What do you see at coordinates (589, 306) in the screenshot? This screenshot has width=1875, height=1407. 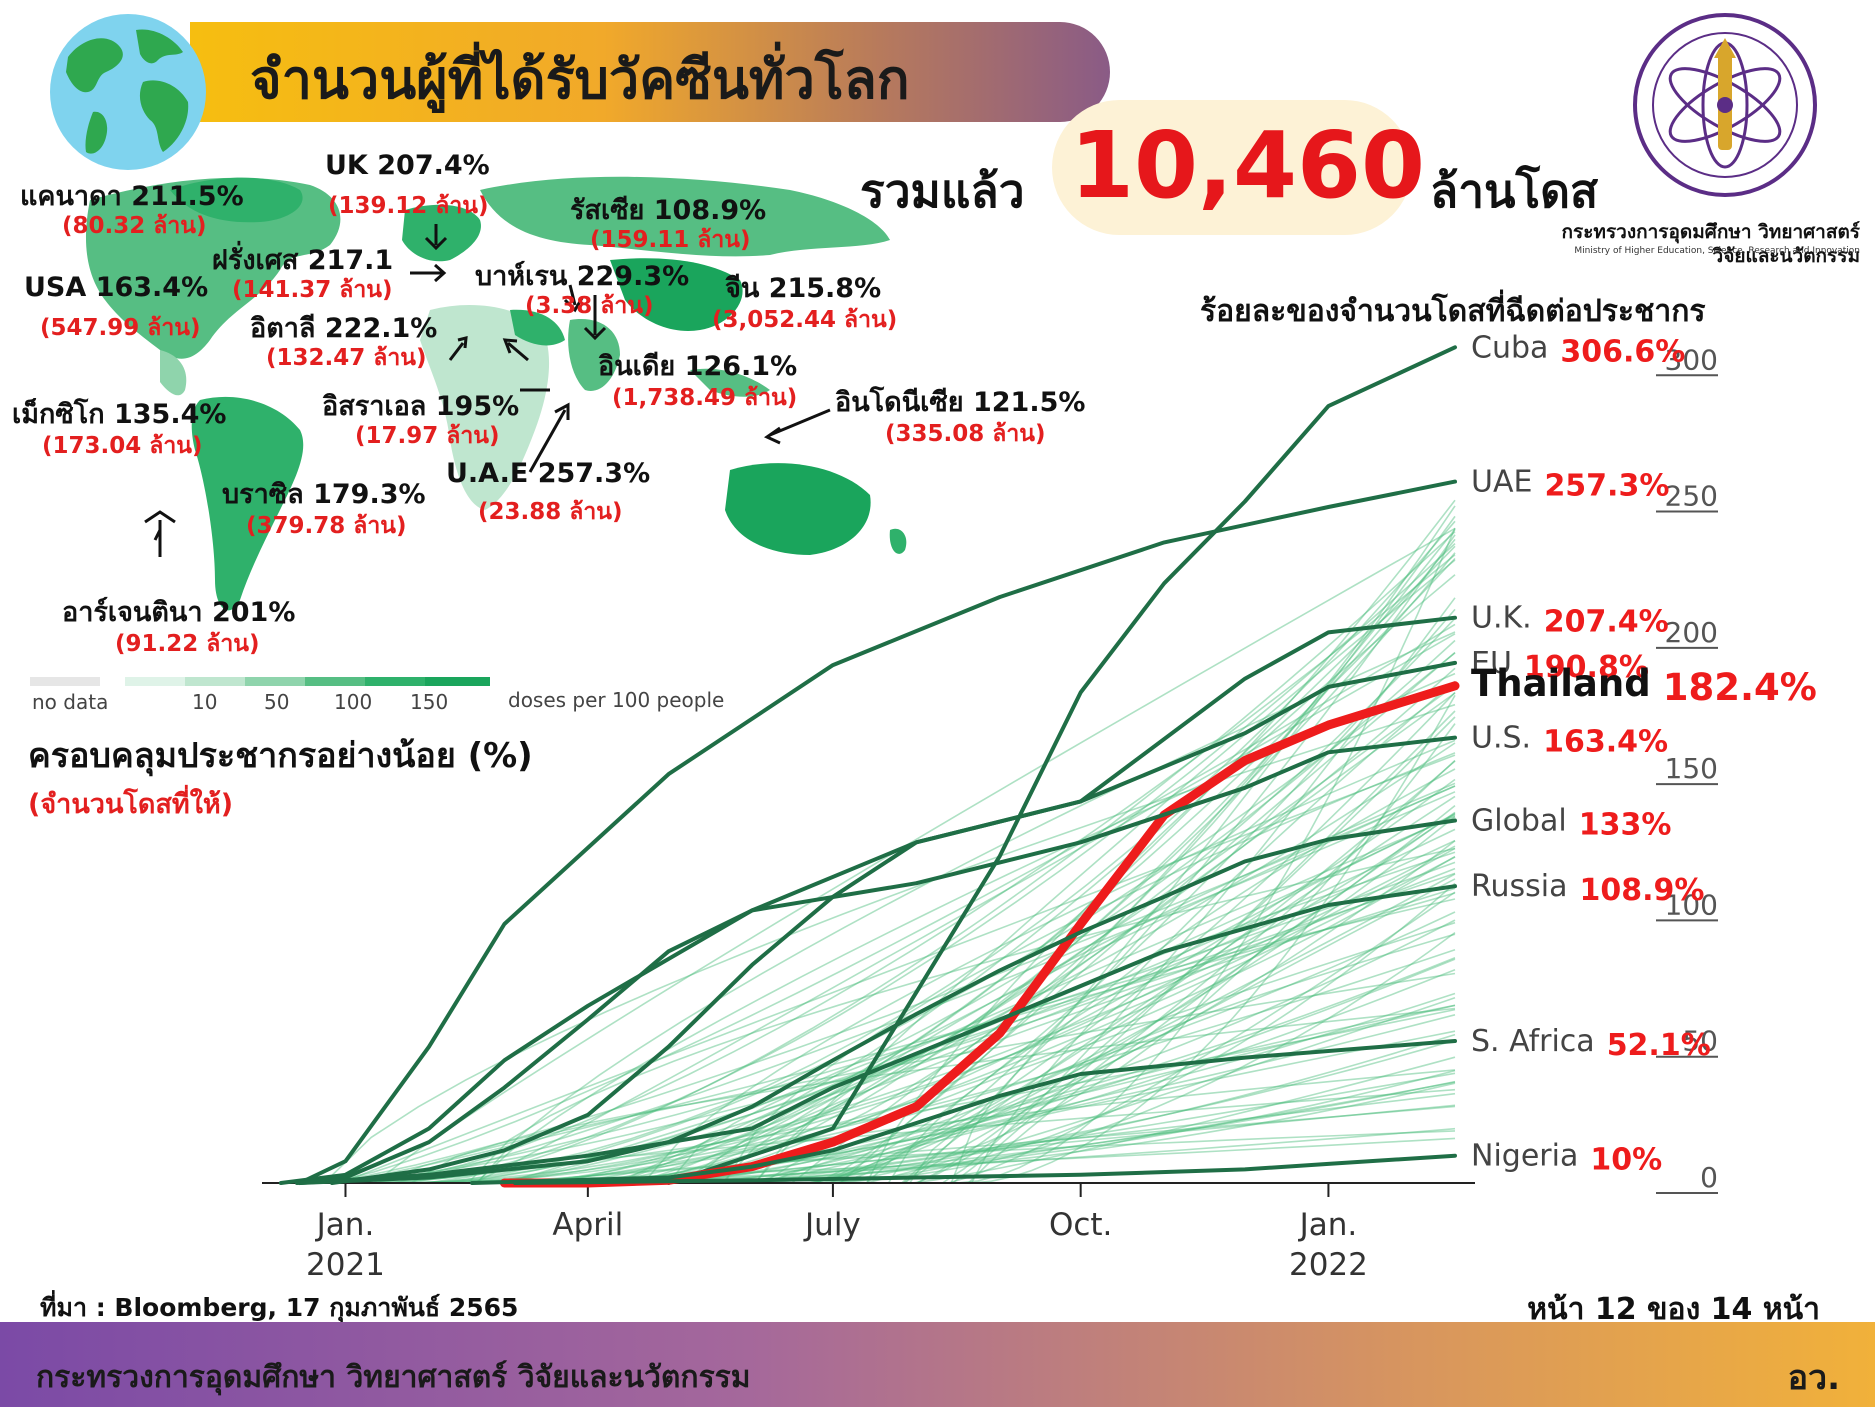 I see `country-doses-bahrain: (3.38 ล้าน)` at bounding box center [589, 306].